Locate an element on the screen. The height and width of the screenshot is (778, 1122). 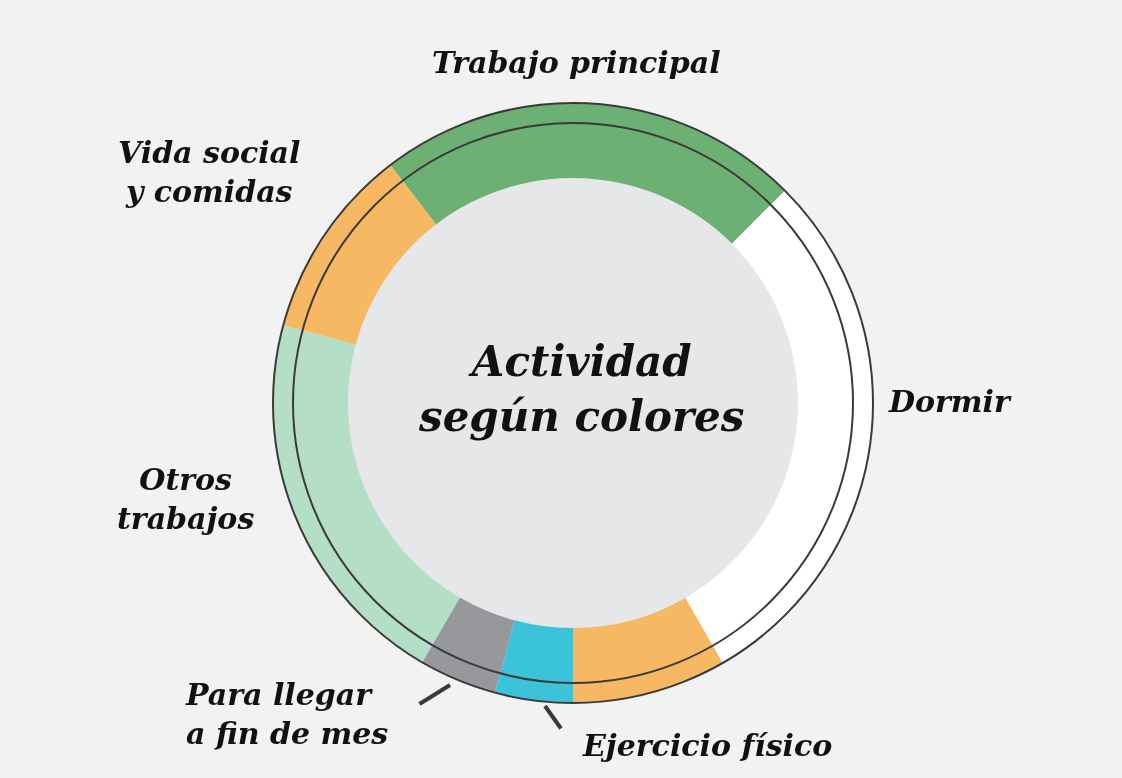
slice-label: Ejercicio físico is located at coordinates (707, 745).